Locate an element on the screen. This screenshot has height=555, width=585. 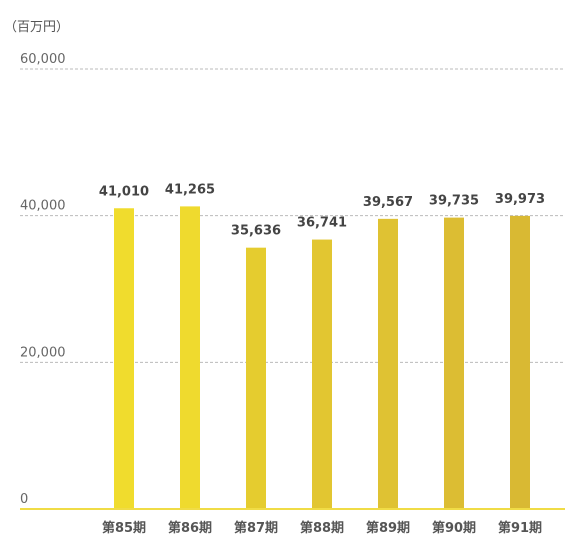
y-tick-label: 0 is located at coordinates (24, 499).